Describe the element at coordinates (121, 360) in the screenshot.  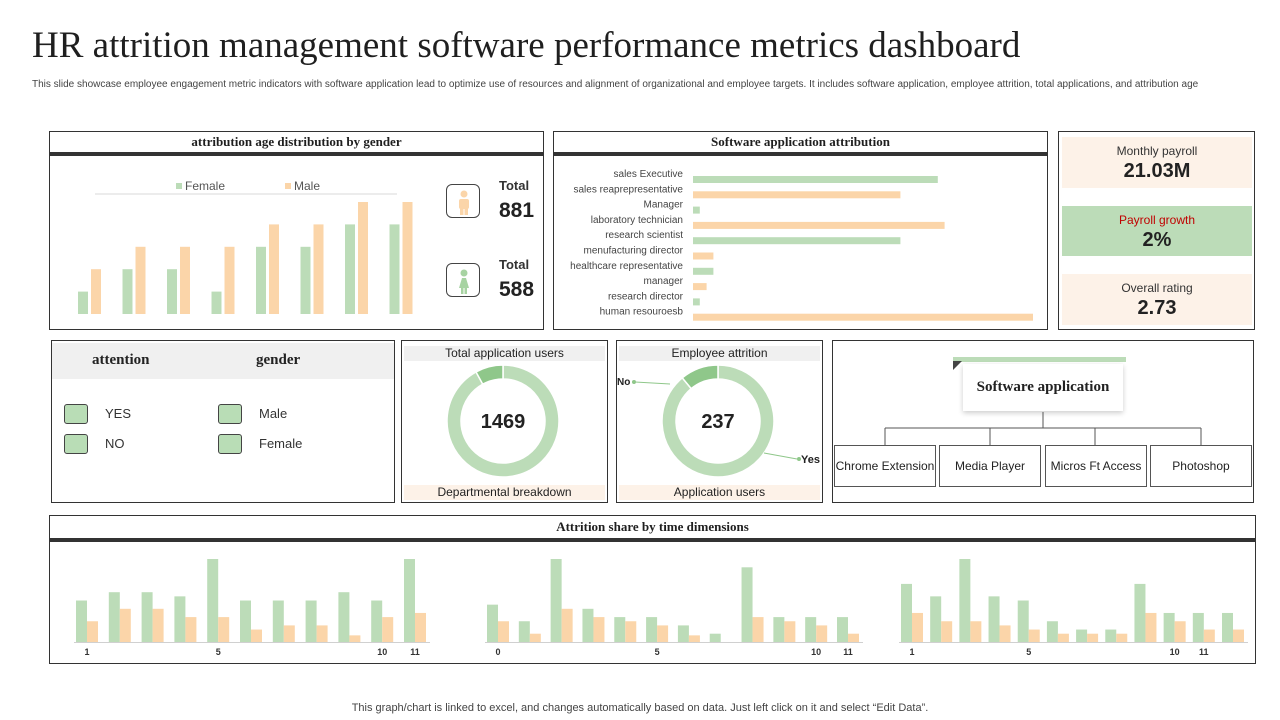
I see `attention-header: attention` at that location.